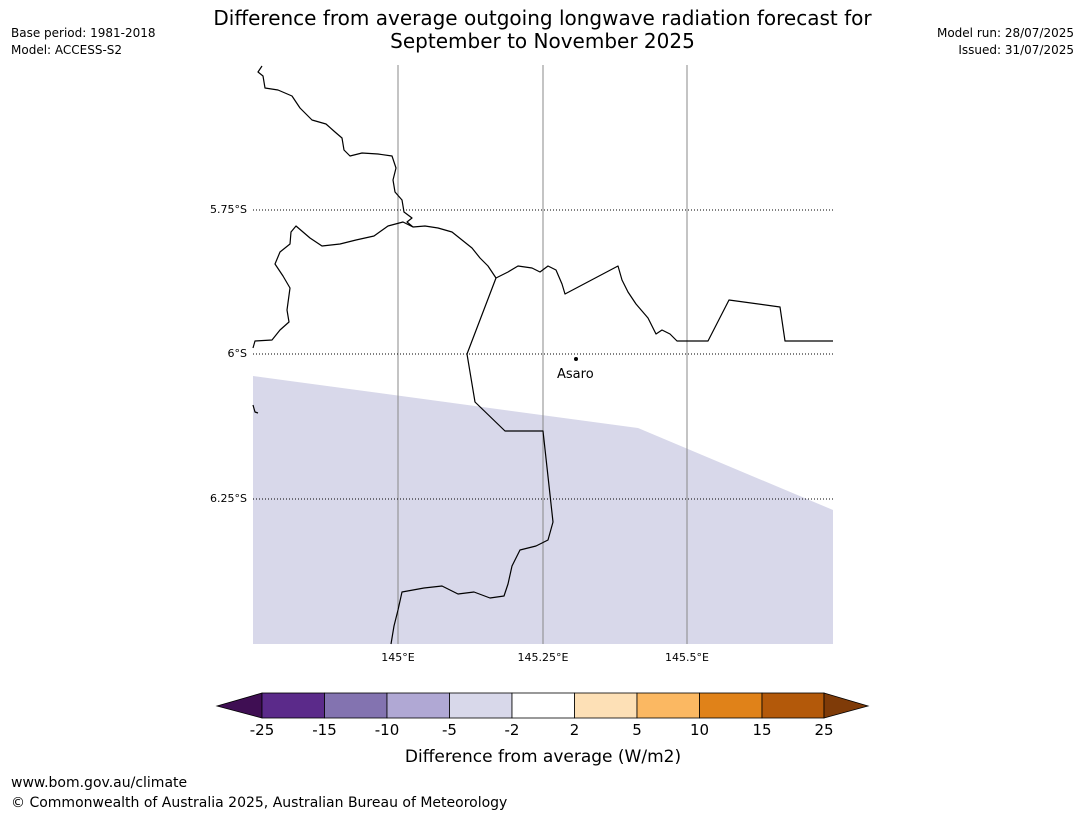 This screenshot has height=816, width=1085. What do you see at coordinates (335, 146) in the screenshot?
I see `boundary-north` at bounding box center [335, 146].